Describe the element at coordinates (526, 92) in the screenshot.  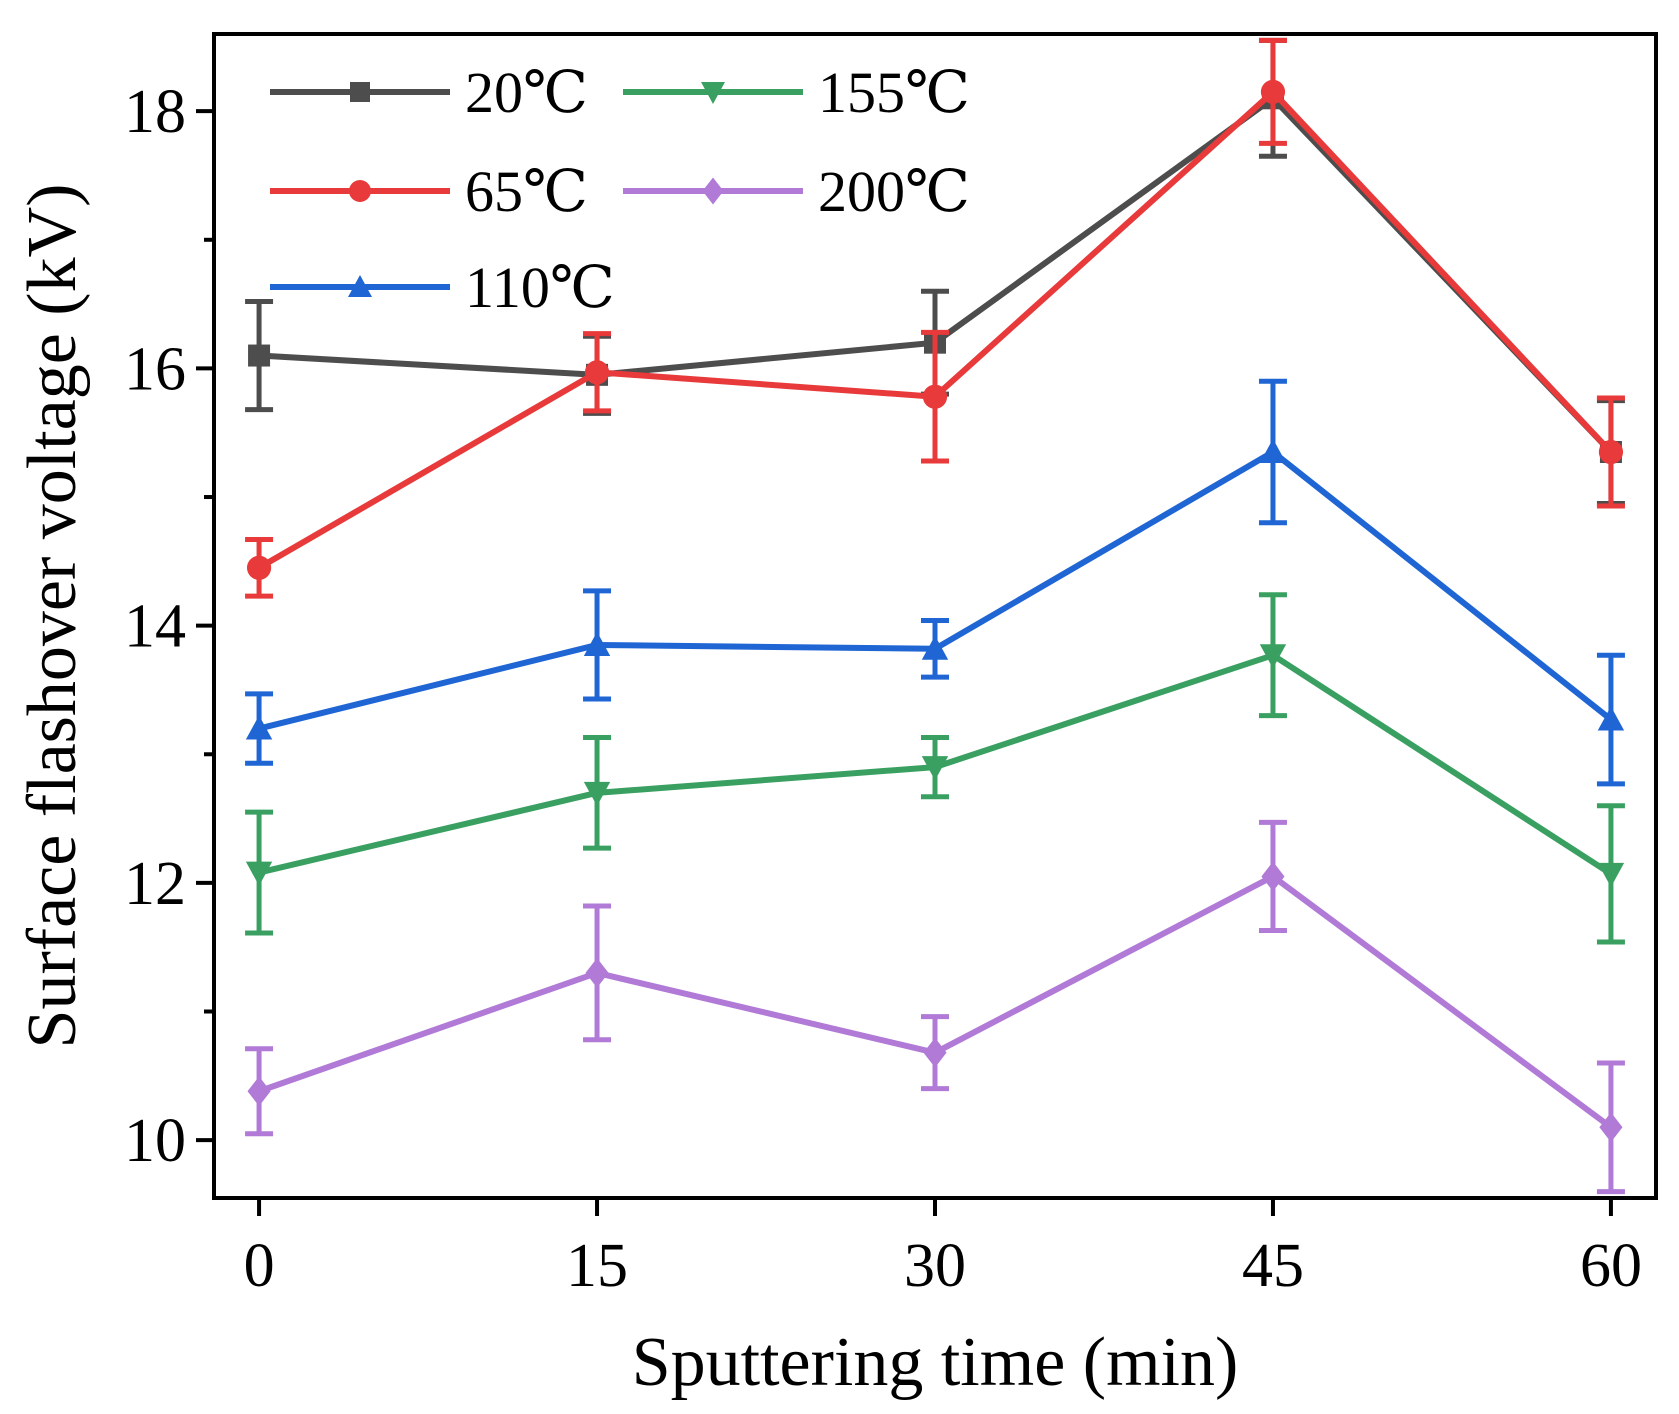
I see `legend-label: 20℃` at that location.